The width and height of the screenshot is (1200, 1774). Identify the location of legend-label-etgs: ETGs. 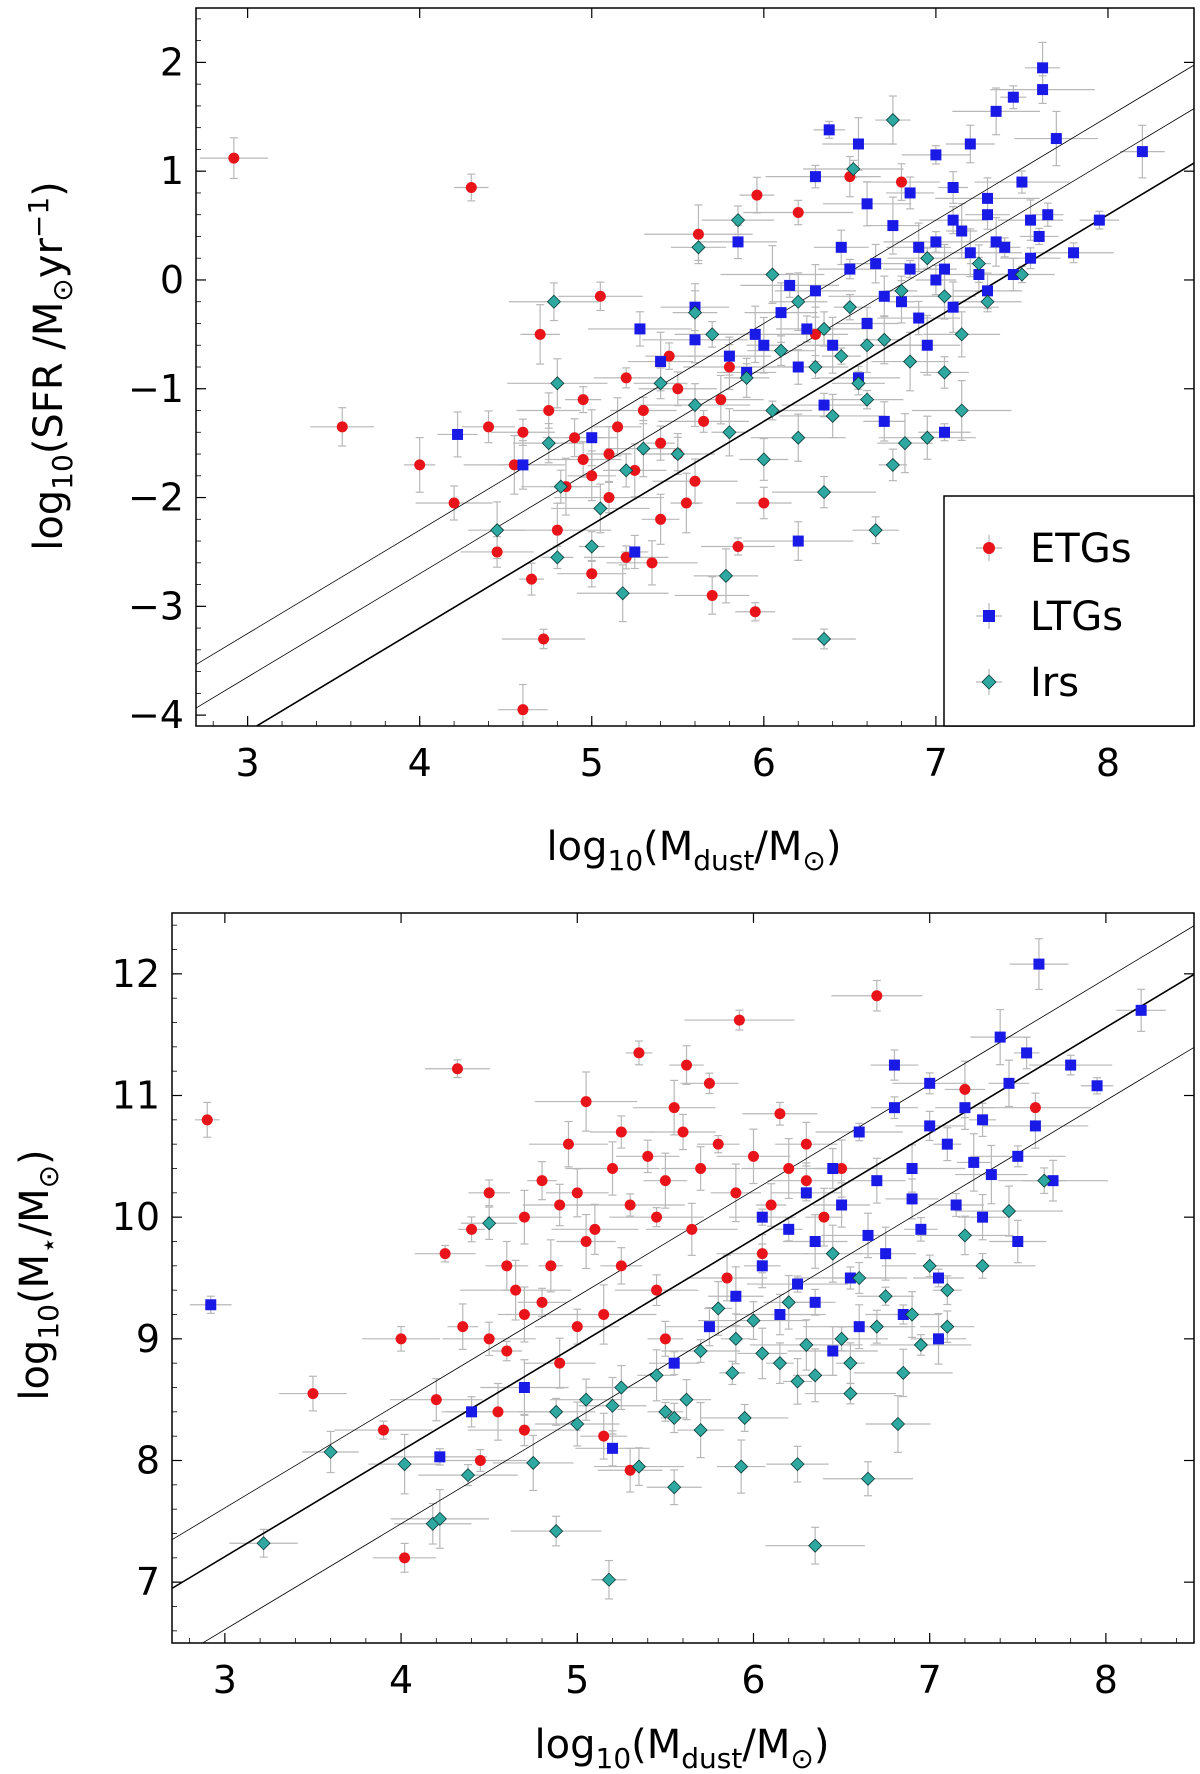
(1081, 549).